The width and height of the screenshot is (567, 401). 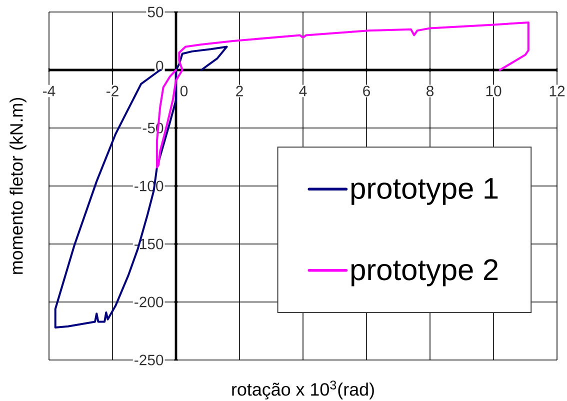 I want to click on legend-label: prototype 2, so click(x=424, y=272).